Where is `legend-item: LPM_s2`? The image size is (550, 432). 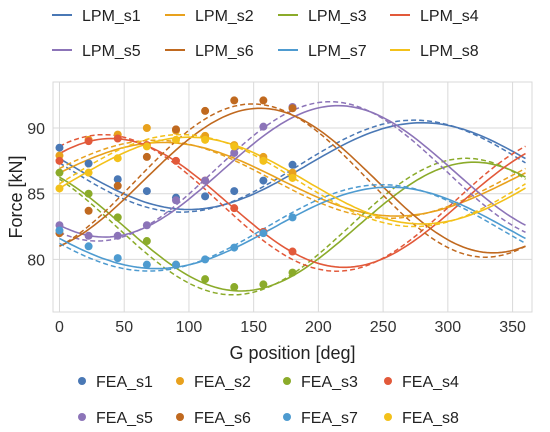 legend-item: LPM_s2 is located at coordinates (209, 16).